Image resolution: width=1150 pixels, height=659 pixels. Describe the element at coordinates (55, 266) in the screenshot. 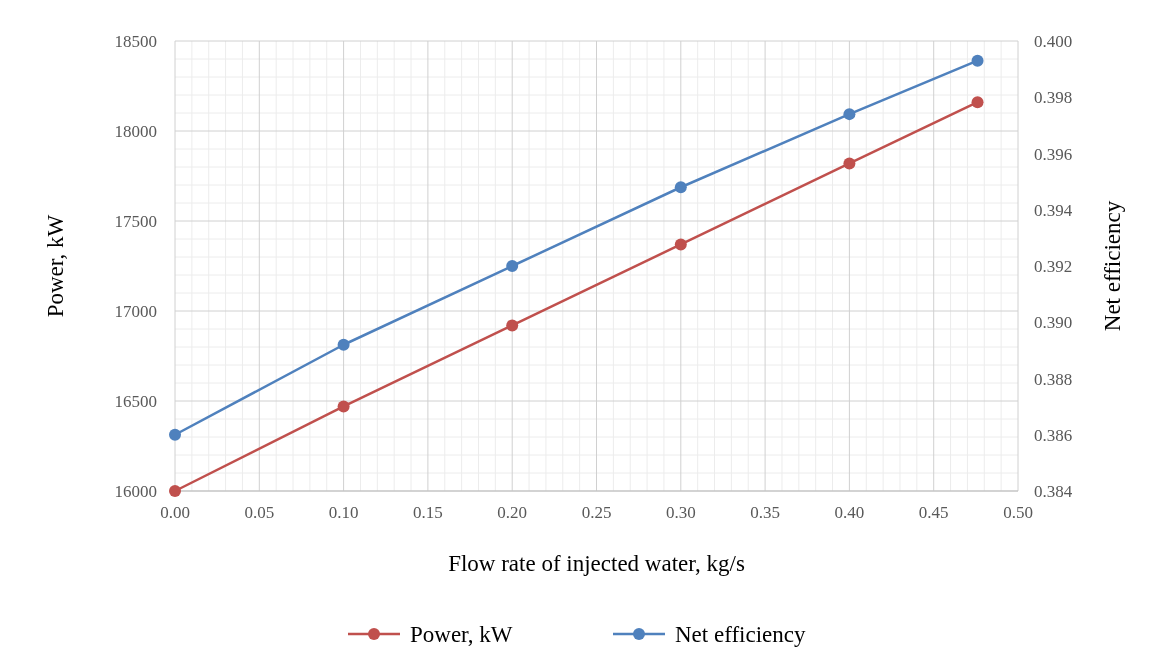

I see `y-axis-title: Power, kW` at that location.